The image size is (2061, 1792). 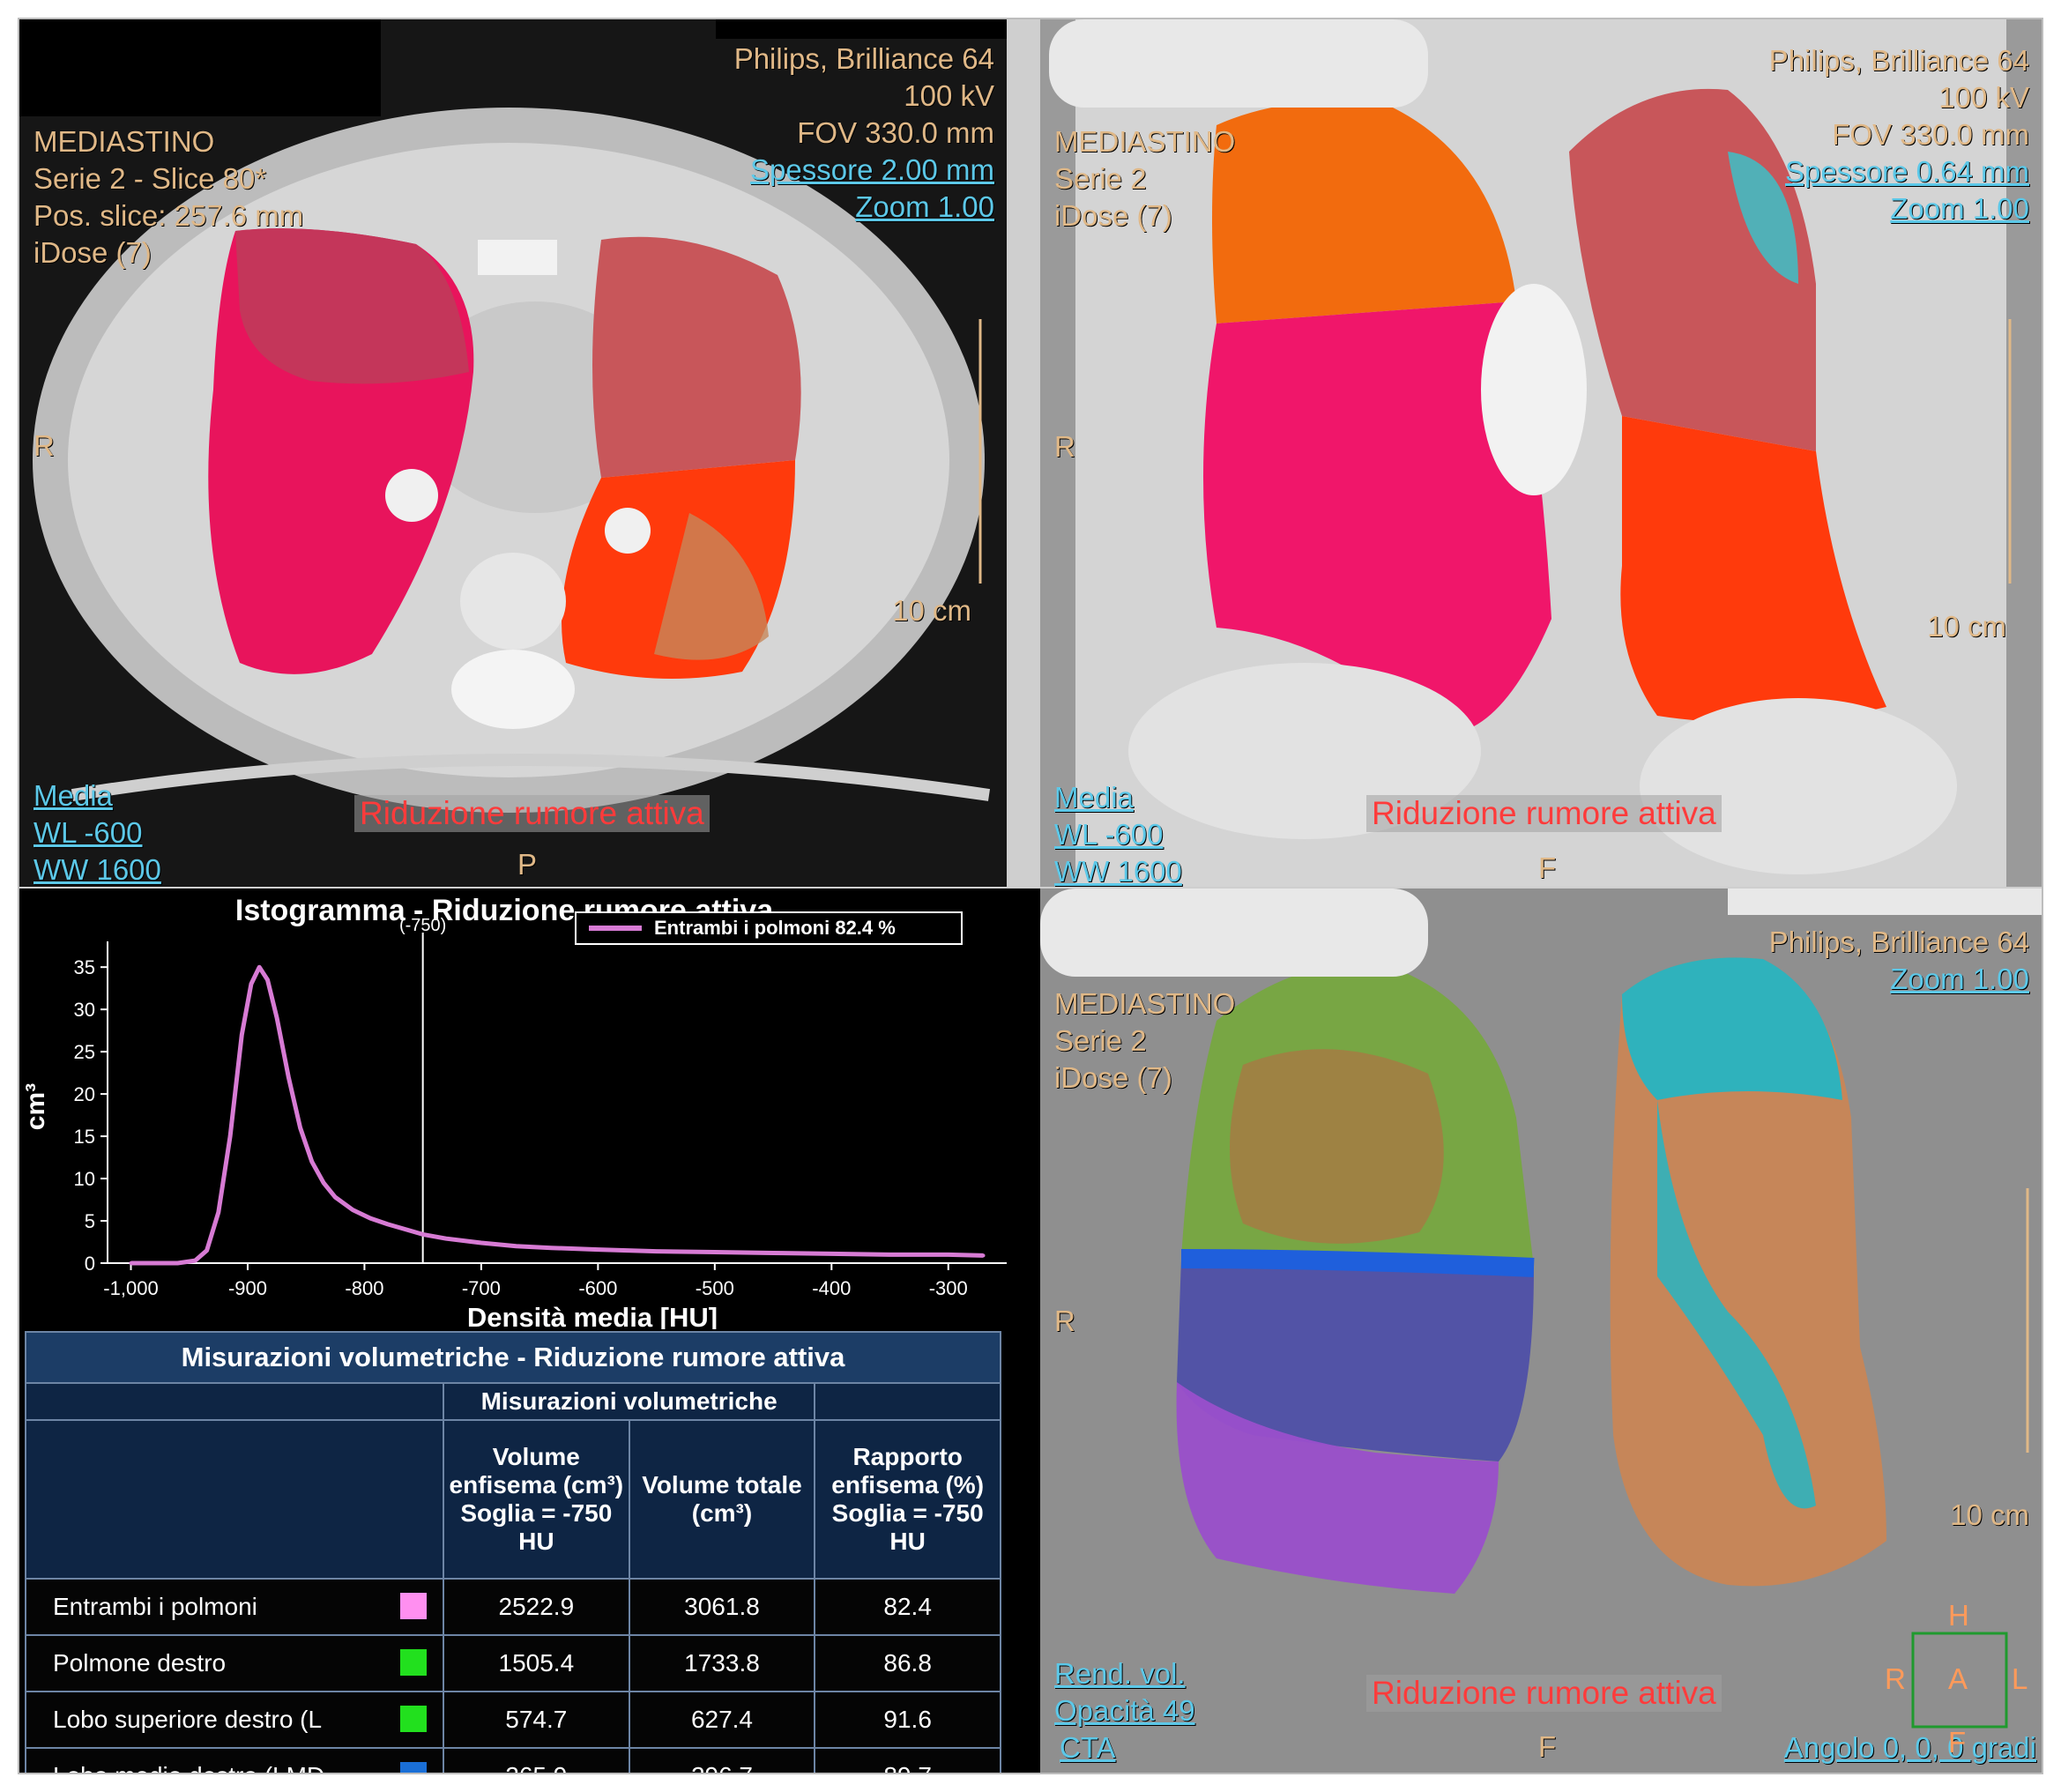 I want to click on table-cell-v3: 86.8, so click(x=907, y=1663).